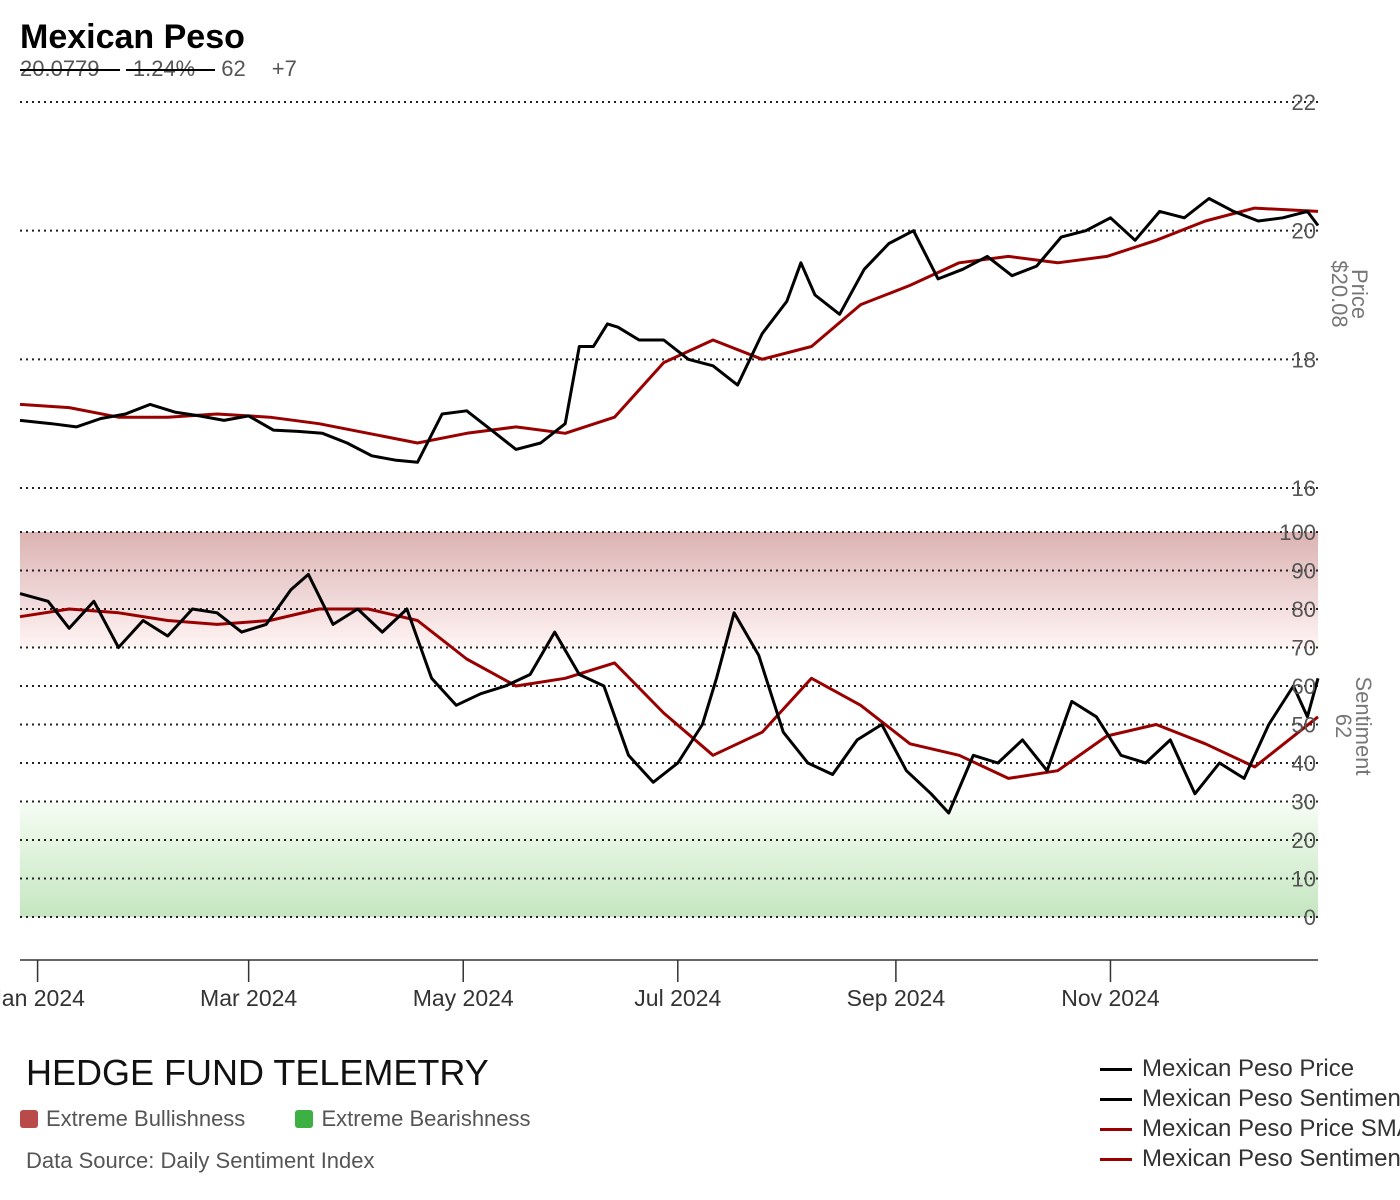 This screenshot has height=1200, width=1400. I want to click on legend-label: Mexican Peso Price SMA, so click(1271, 1128).